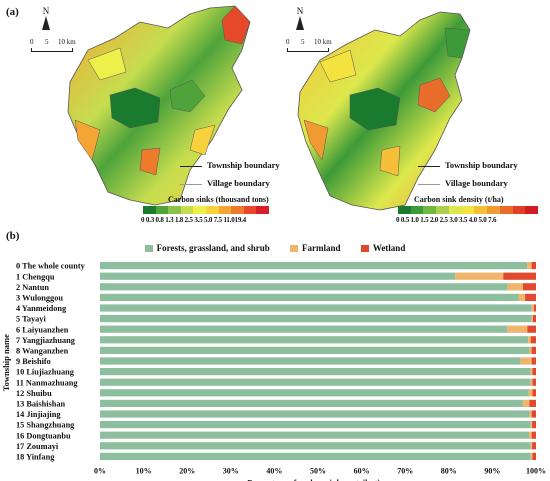 The image size is (550, 481). What do you see at coordinates (45, 425) in the screenshot?
I see `category-label: 15 Shangzhuang` at bounding box center [45, 425].